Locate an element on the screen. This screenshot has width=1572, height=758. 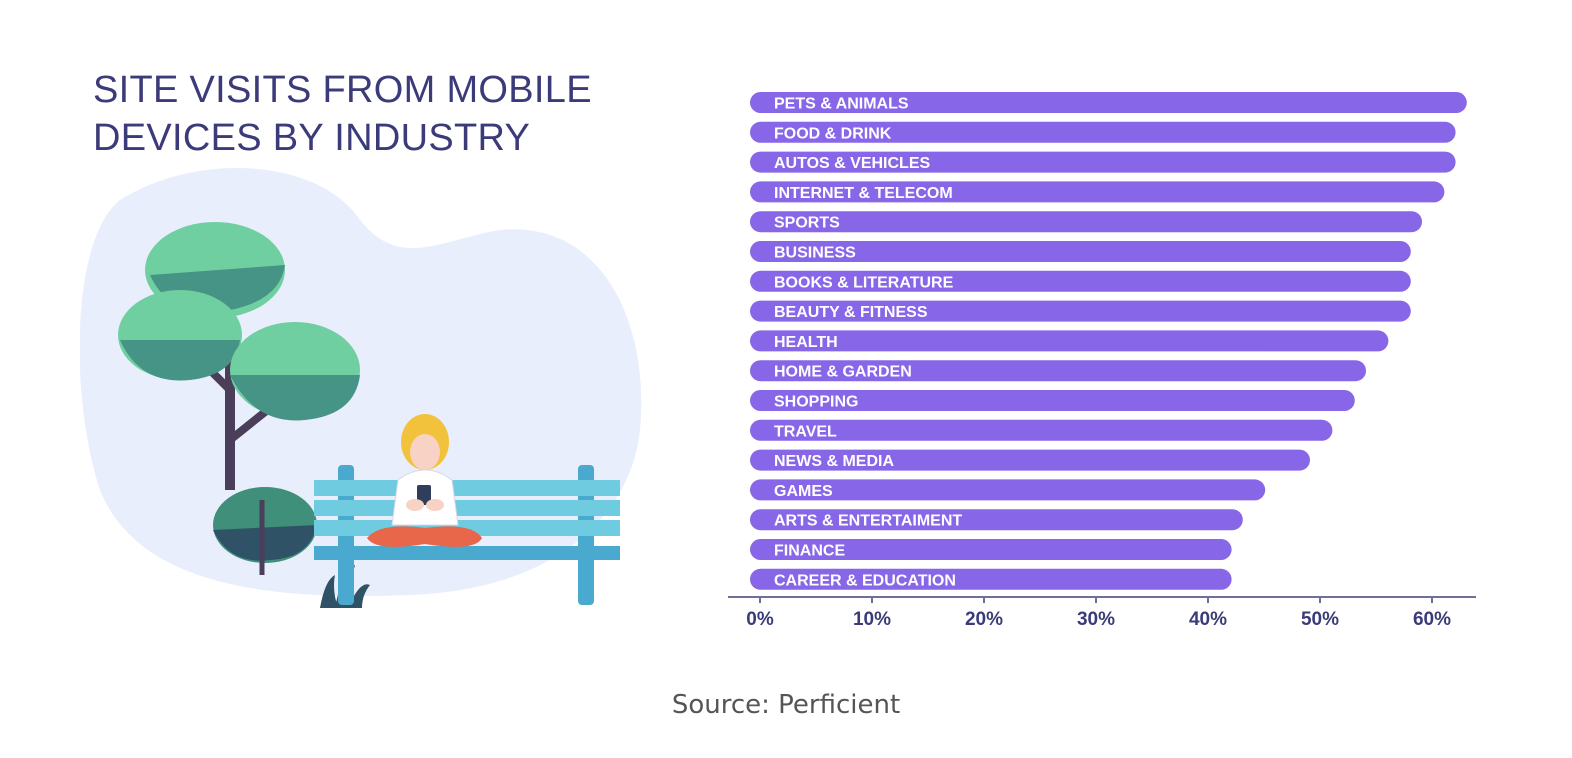
source-caption: Source: Perficient is located at coordinates (786, 705).